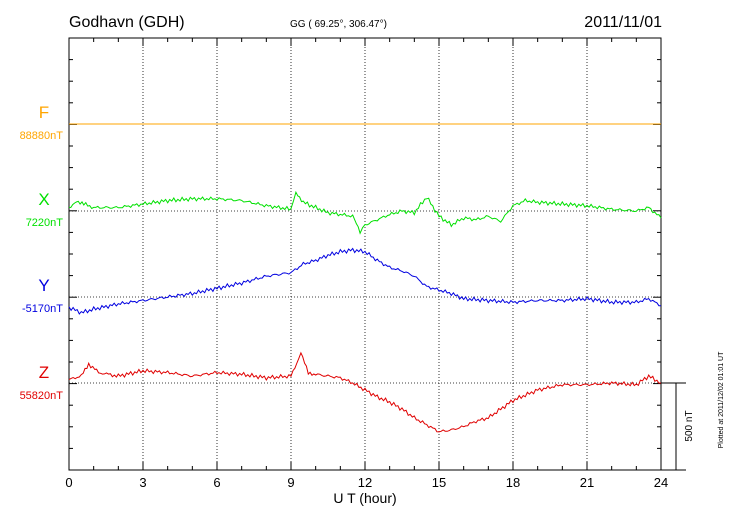  Describe the element at coordinates (127, 22) in the screenshot. I see `station-title: Godhavn (GDH)` at that location.